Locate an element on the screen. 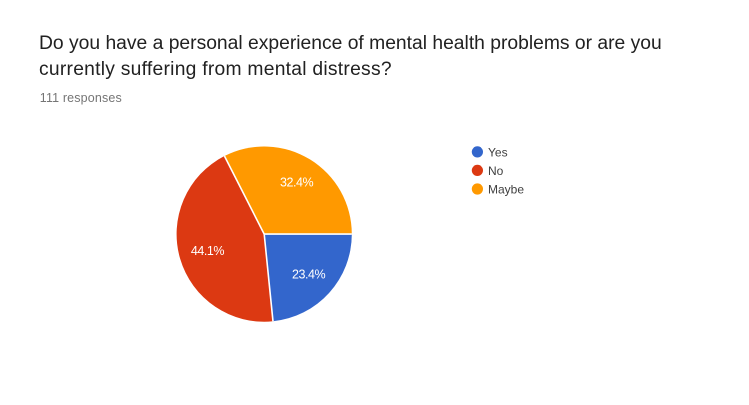  svg-text: No is located at coordinates (496, 171).